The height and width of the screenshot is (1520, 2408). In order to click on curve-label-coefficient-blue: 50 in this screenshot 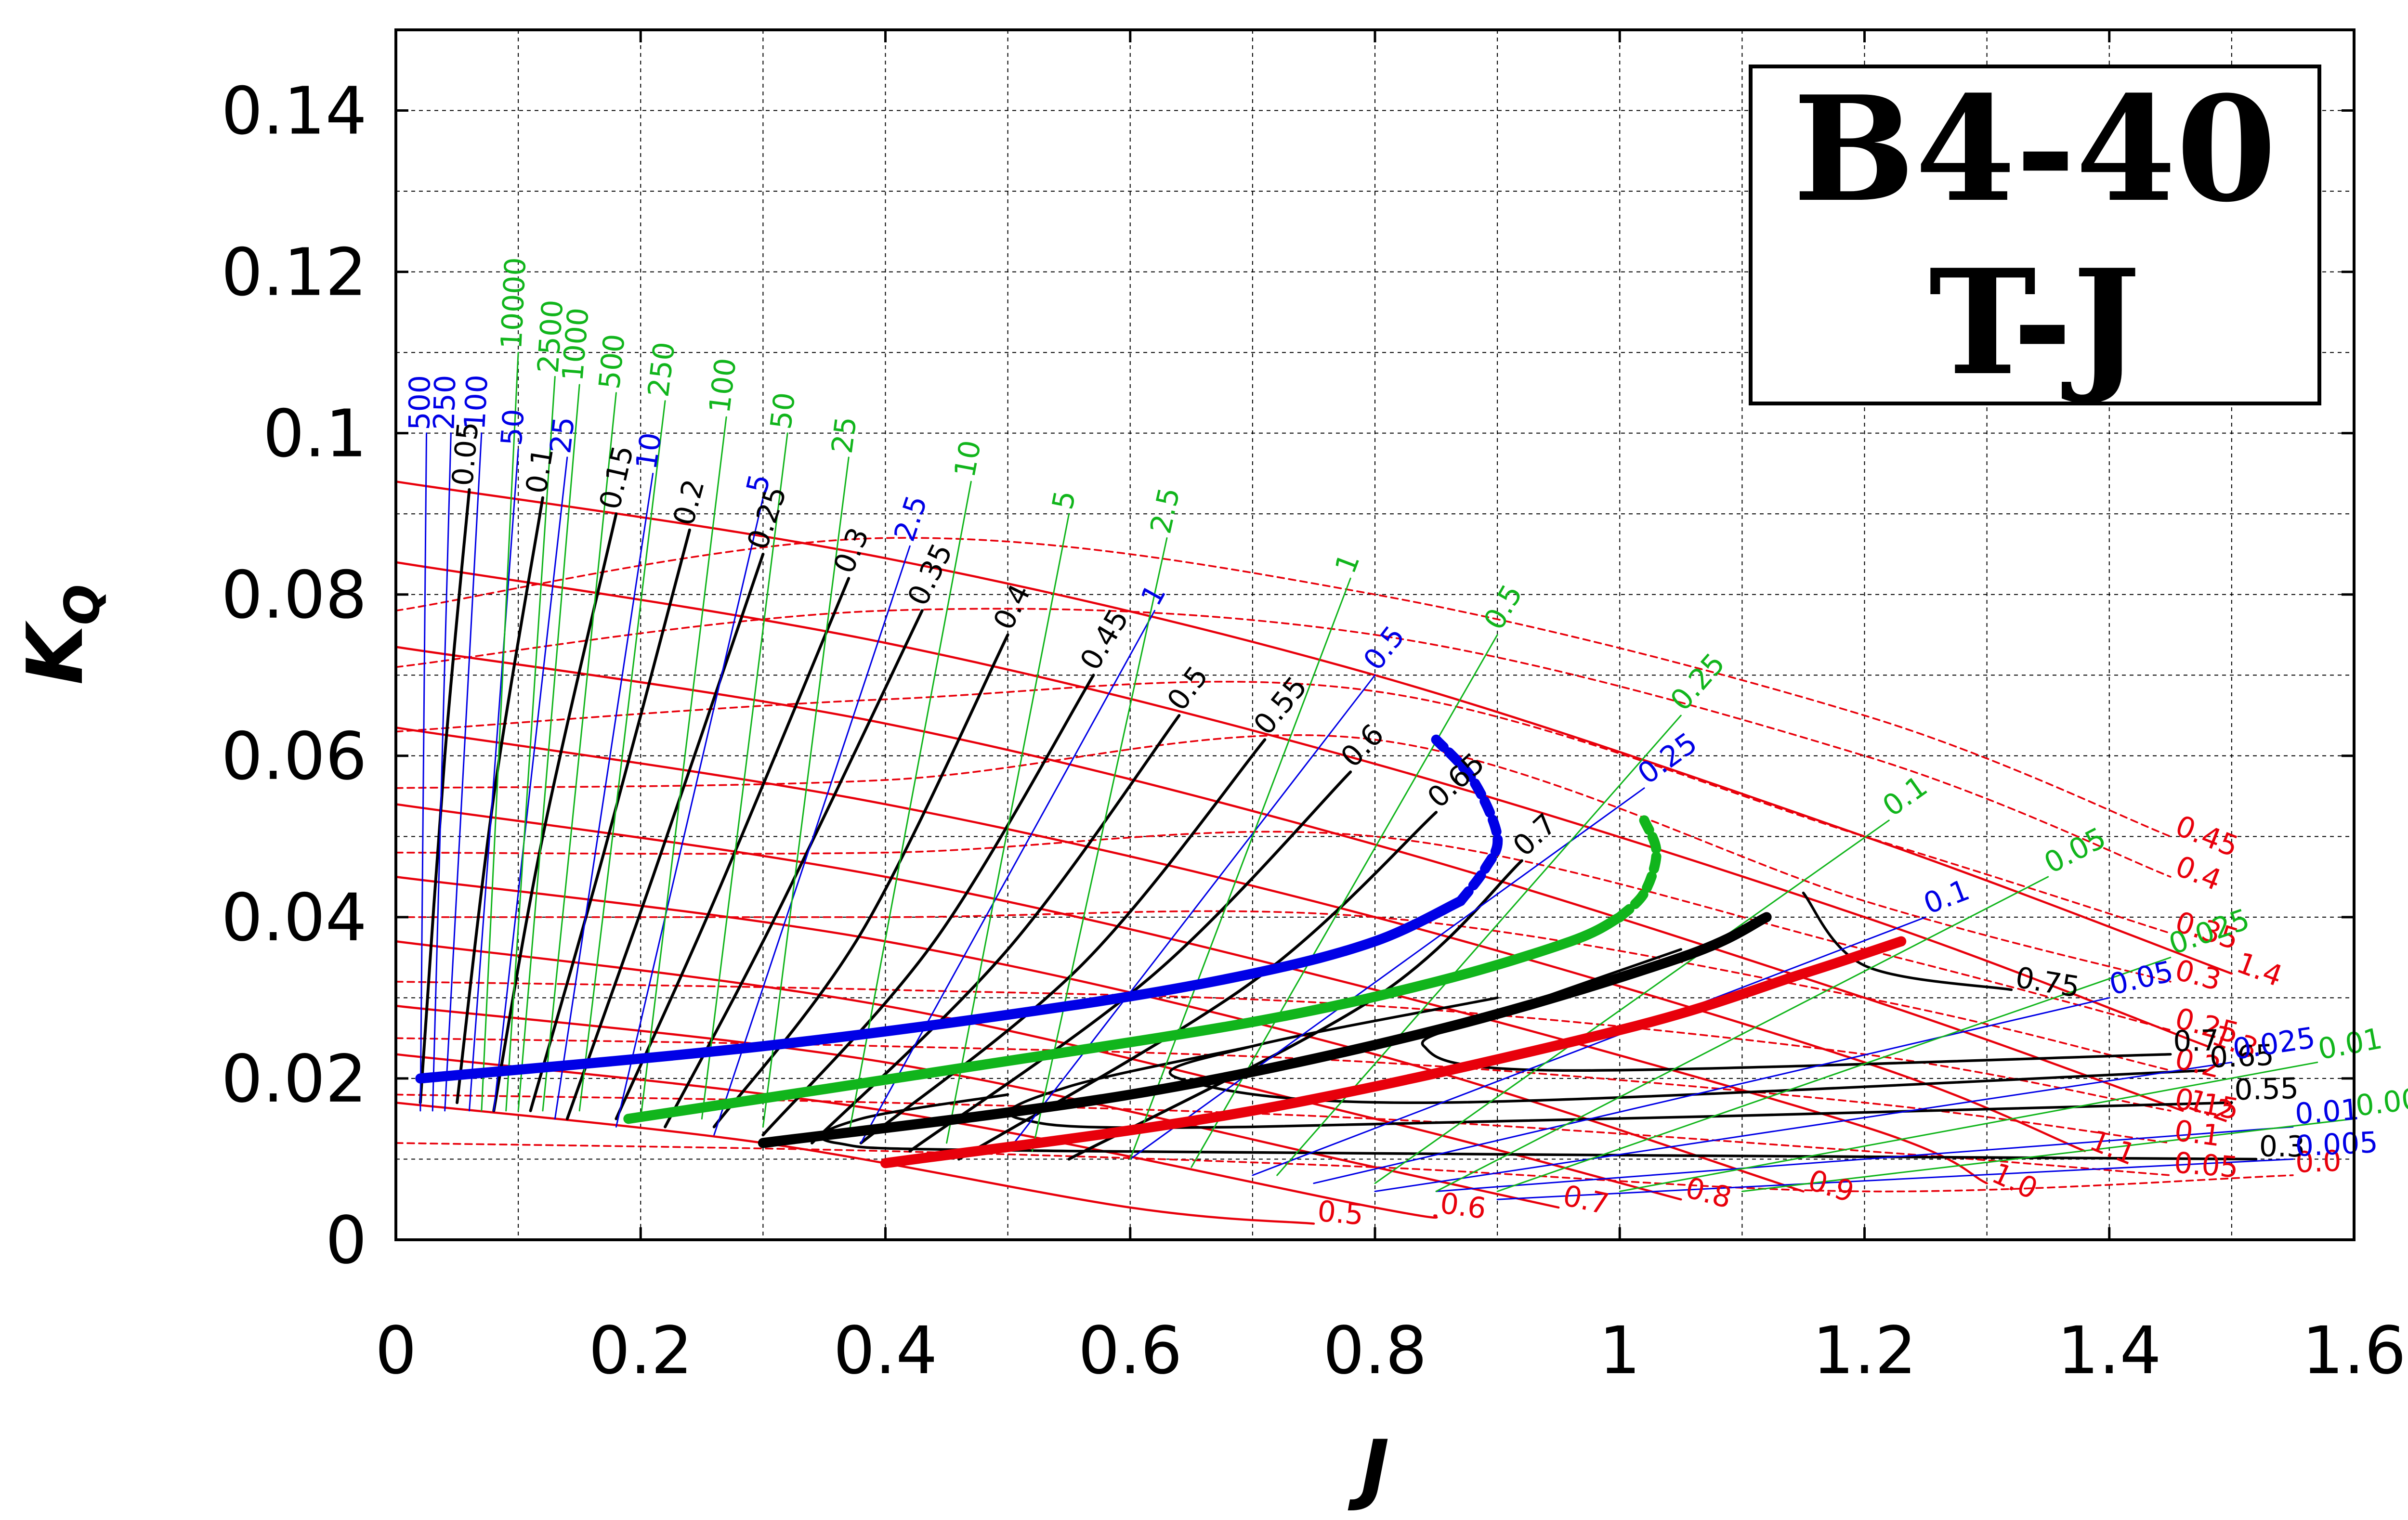, I will do `click(513, 427)`.